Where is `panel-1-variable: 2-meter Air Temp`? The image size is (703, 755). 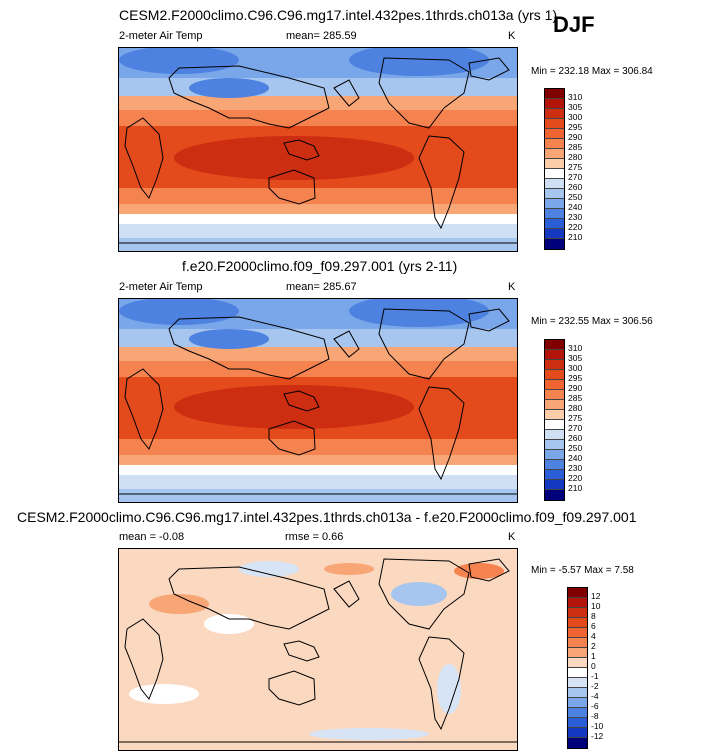
panel-1-variable: 2-meter Air Temp is located at coordinates (161, 36).